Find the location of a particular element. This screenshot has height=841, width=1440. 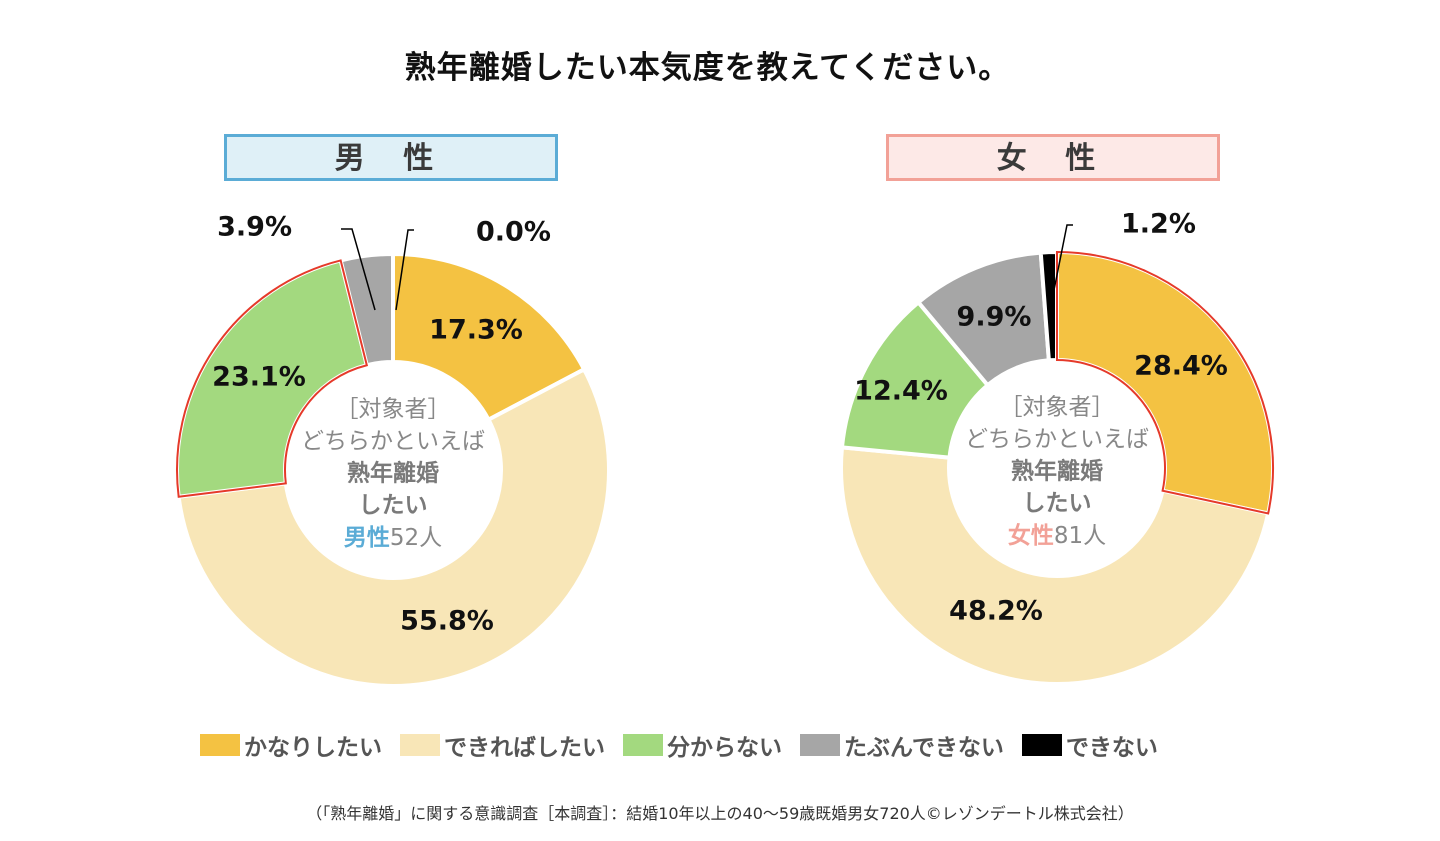

center-respondents: 男性52人 is located at coordinates (393, 538).